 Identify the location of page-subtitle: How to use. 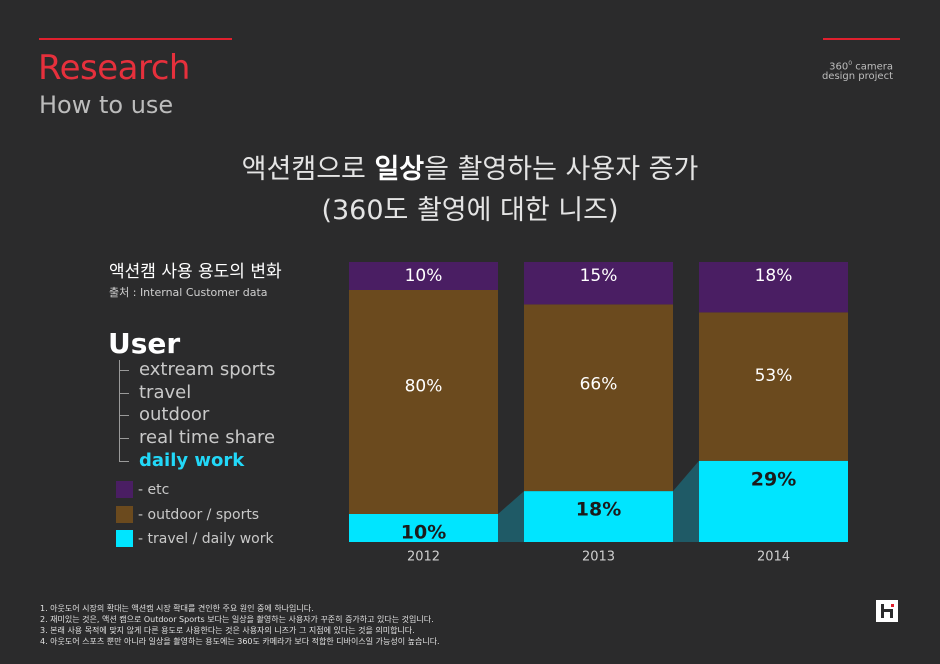
(106, 105).